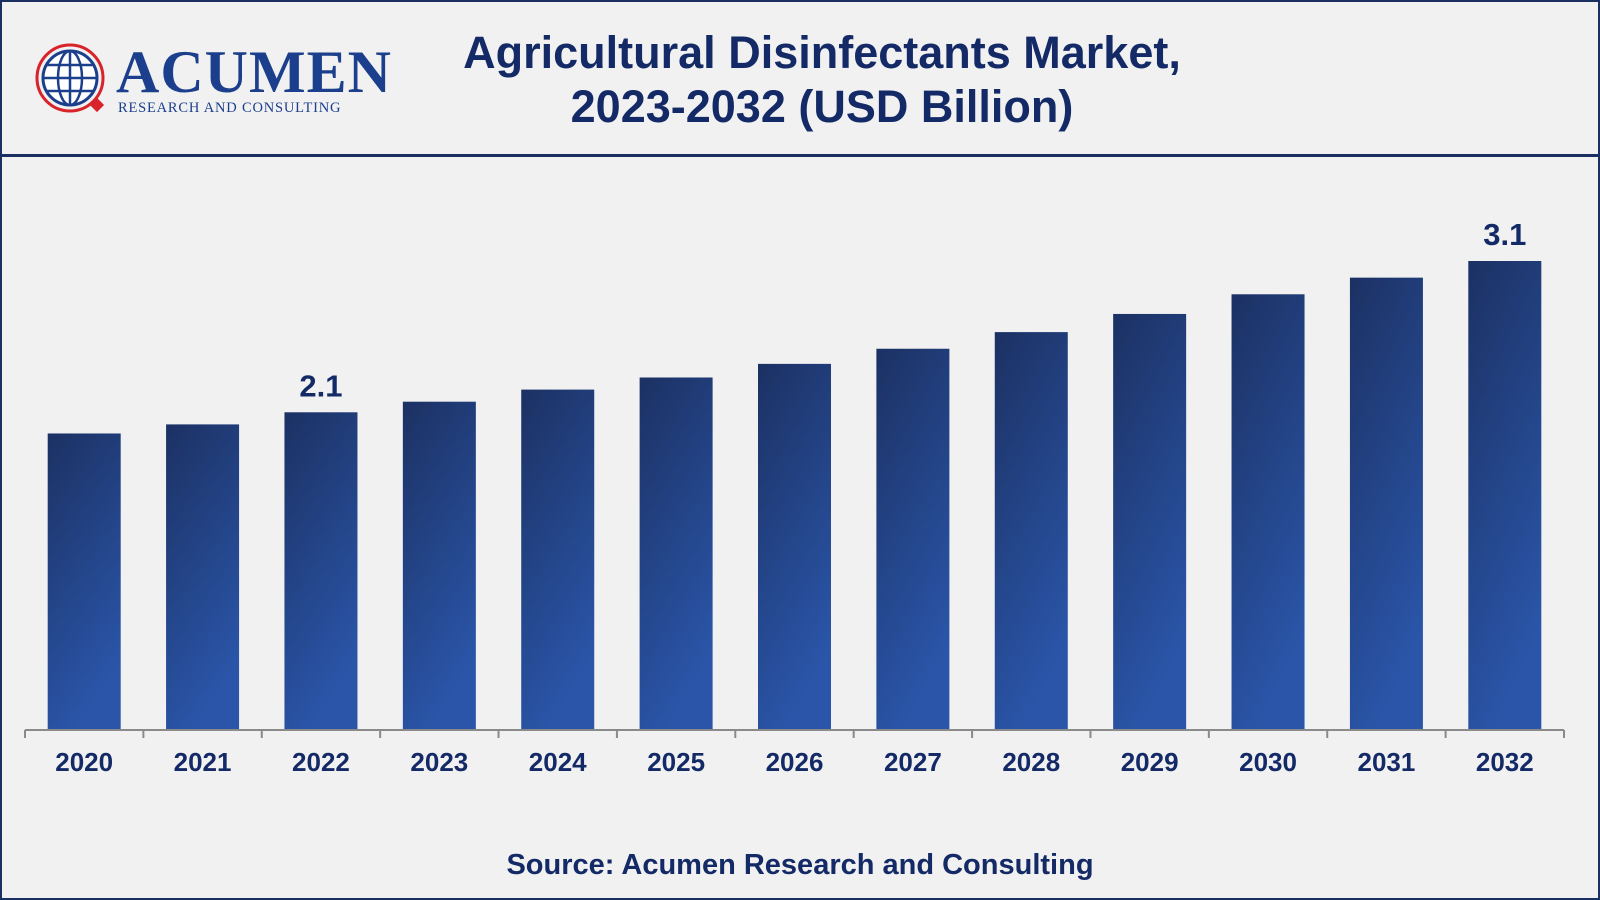  What do you see at coordinates (203, 577) in the screenshot?
I see `bar-2021` at bounding box center [203, 577].